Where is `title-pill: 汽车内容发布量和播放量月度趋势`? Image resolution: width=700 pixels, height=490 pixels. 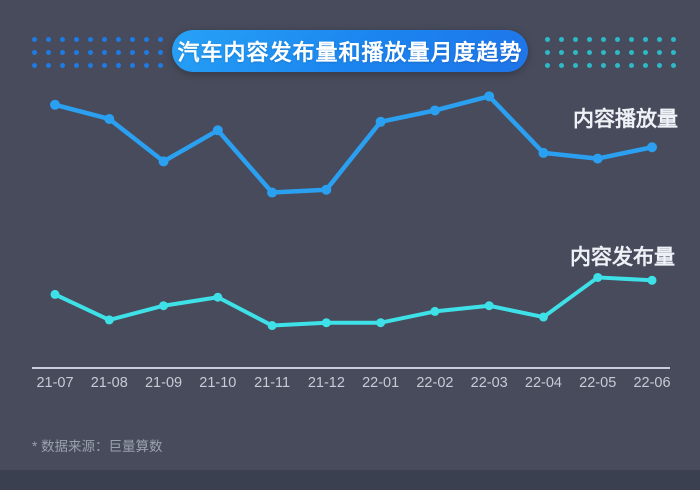
title-pill: 汽车内容发布量和播放量月度趋势 is located at coordinates (350, 51).